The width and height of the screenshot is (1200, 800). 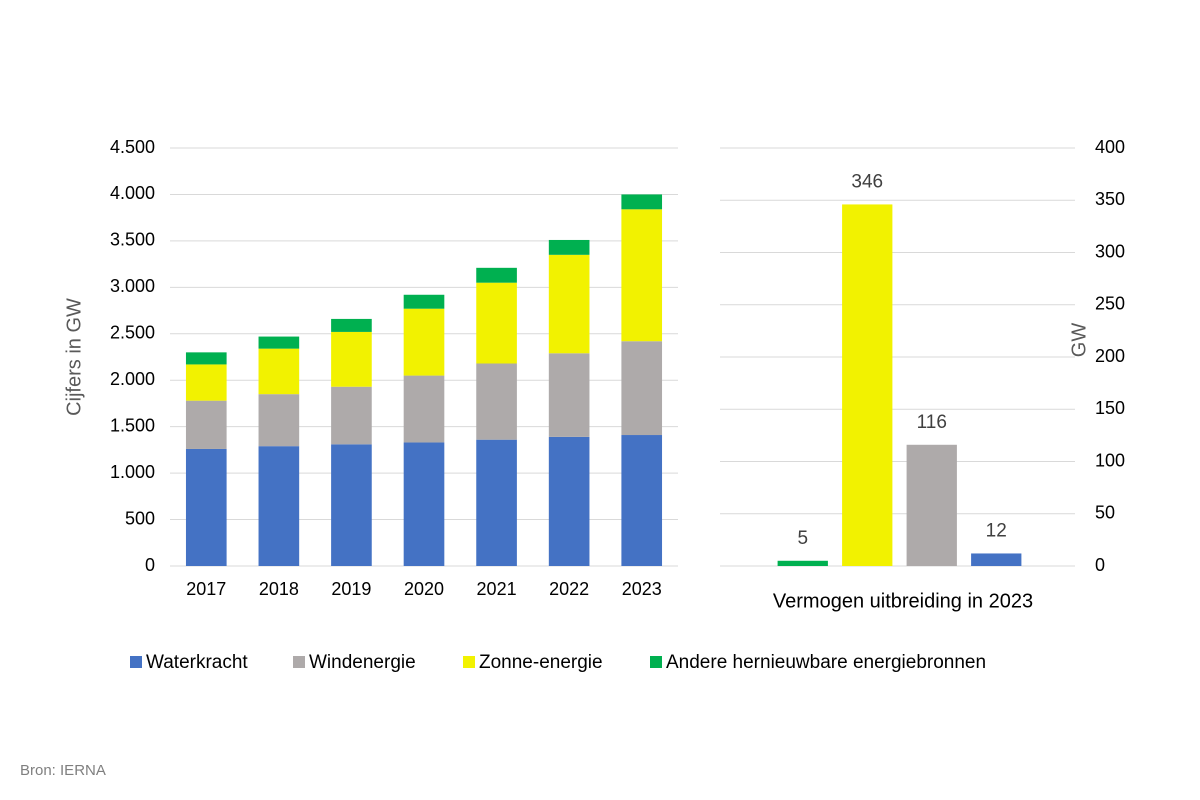 I want to click on y2-tick-label: 150, so click(x=1110, y=408).